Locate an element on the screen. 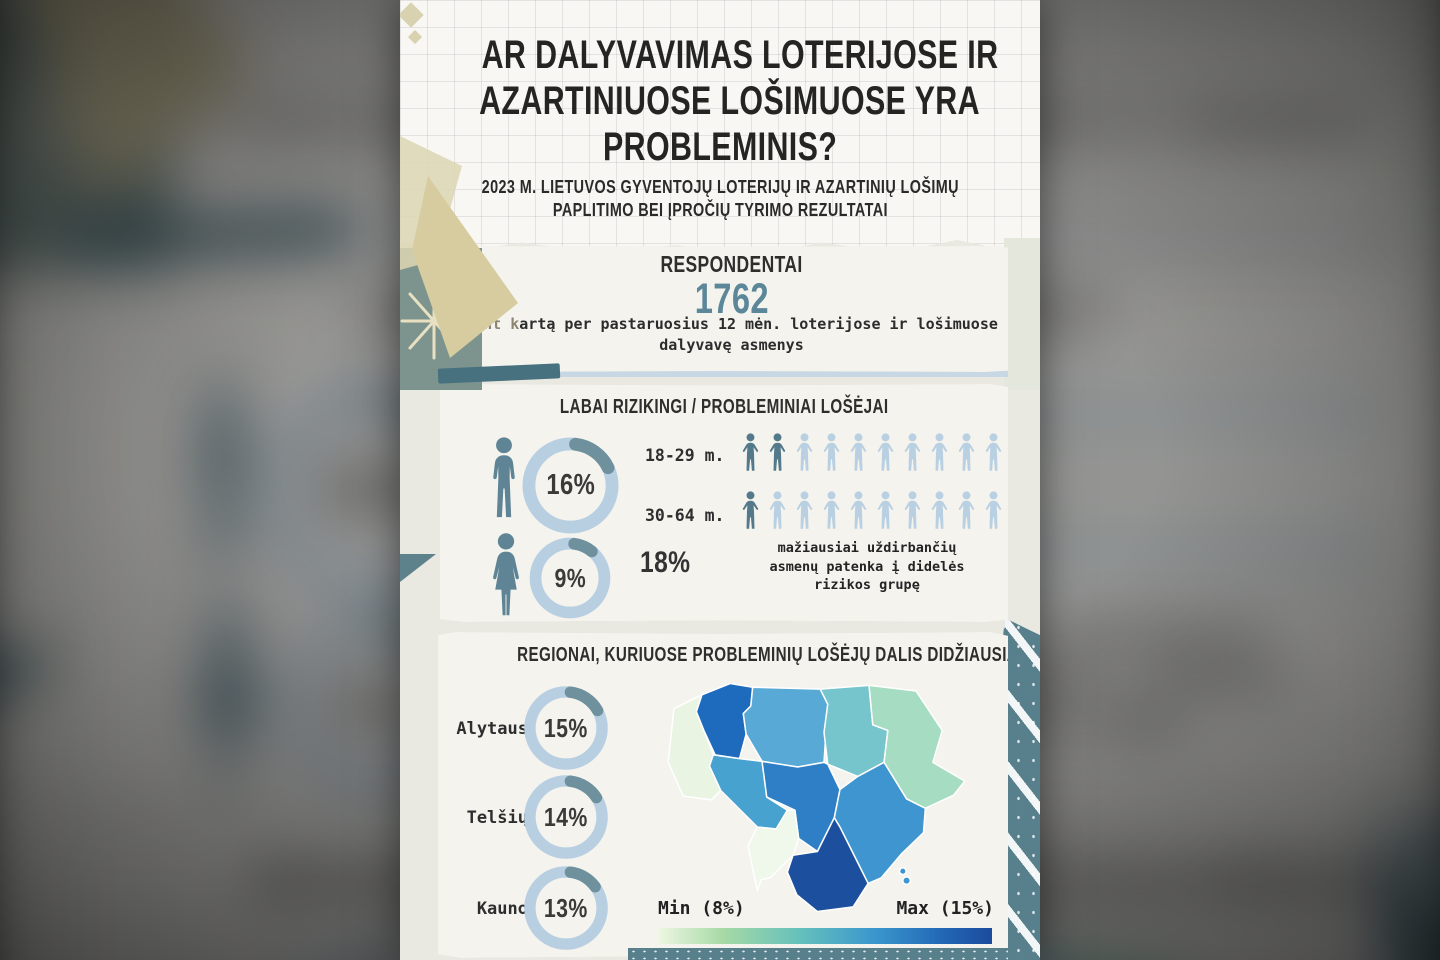  kauno-percent: 13% is located at coordinates (566, 907).